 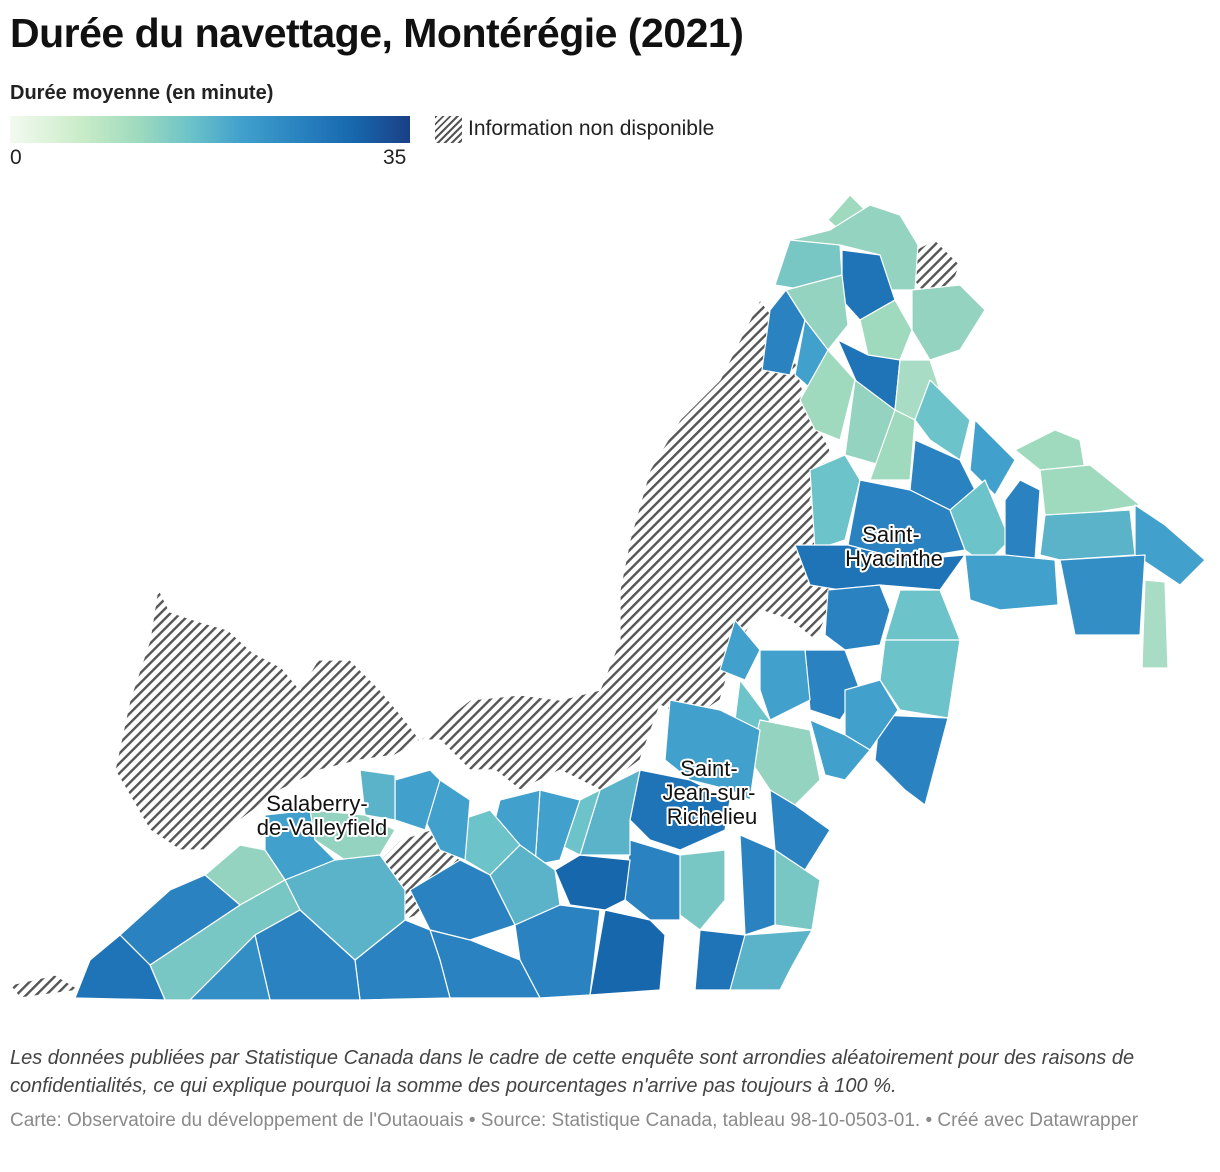 What do you see at coordinates (712, 816) in the screenshot?
I see `city-label-line: Richelieu` at bounding box center [712, 816].